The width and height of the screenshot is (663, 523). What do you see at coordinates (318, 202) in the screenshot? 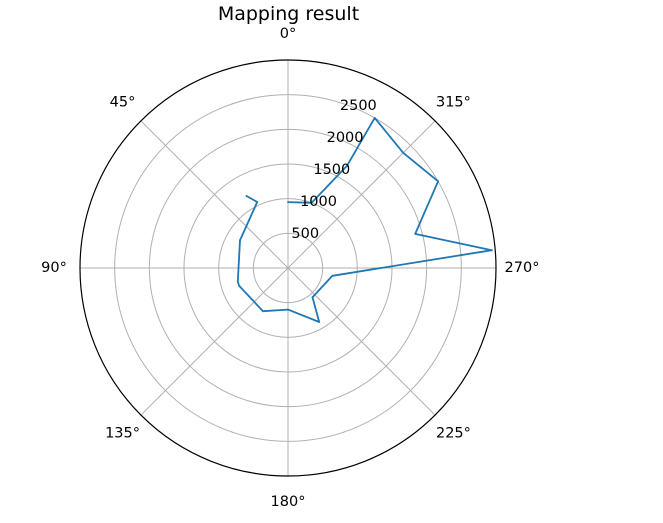
I see `r-tick-label: 1000` at bounding box center [318, 202].